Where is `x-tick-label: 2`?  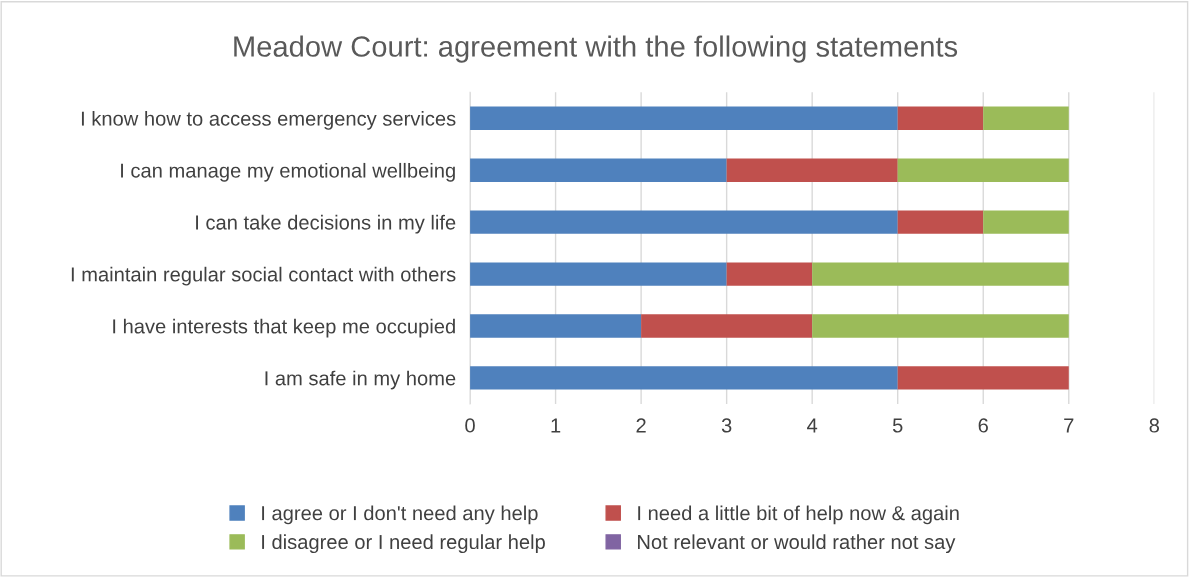 x-tick-label: 2 is located at coordinates (641, 425).